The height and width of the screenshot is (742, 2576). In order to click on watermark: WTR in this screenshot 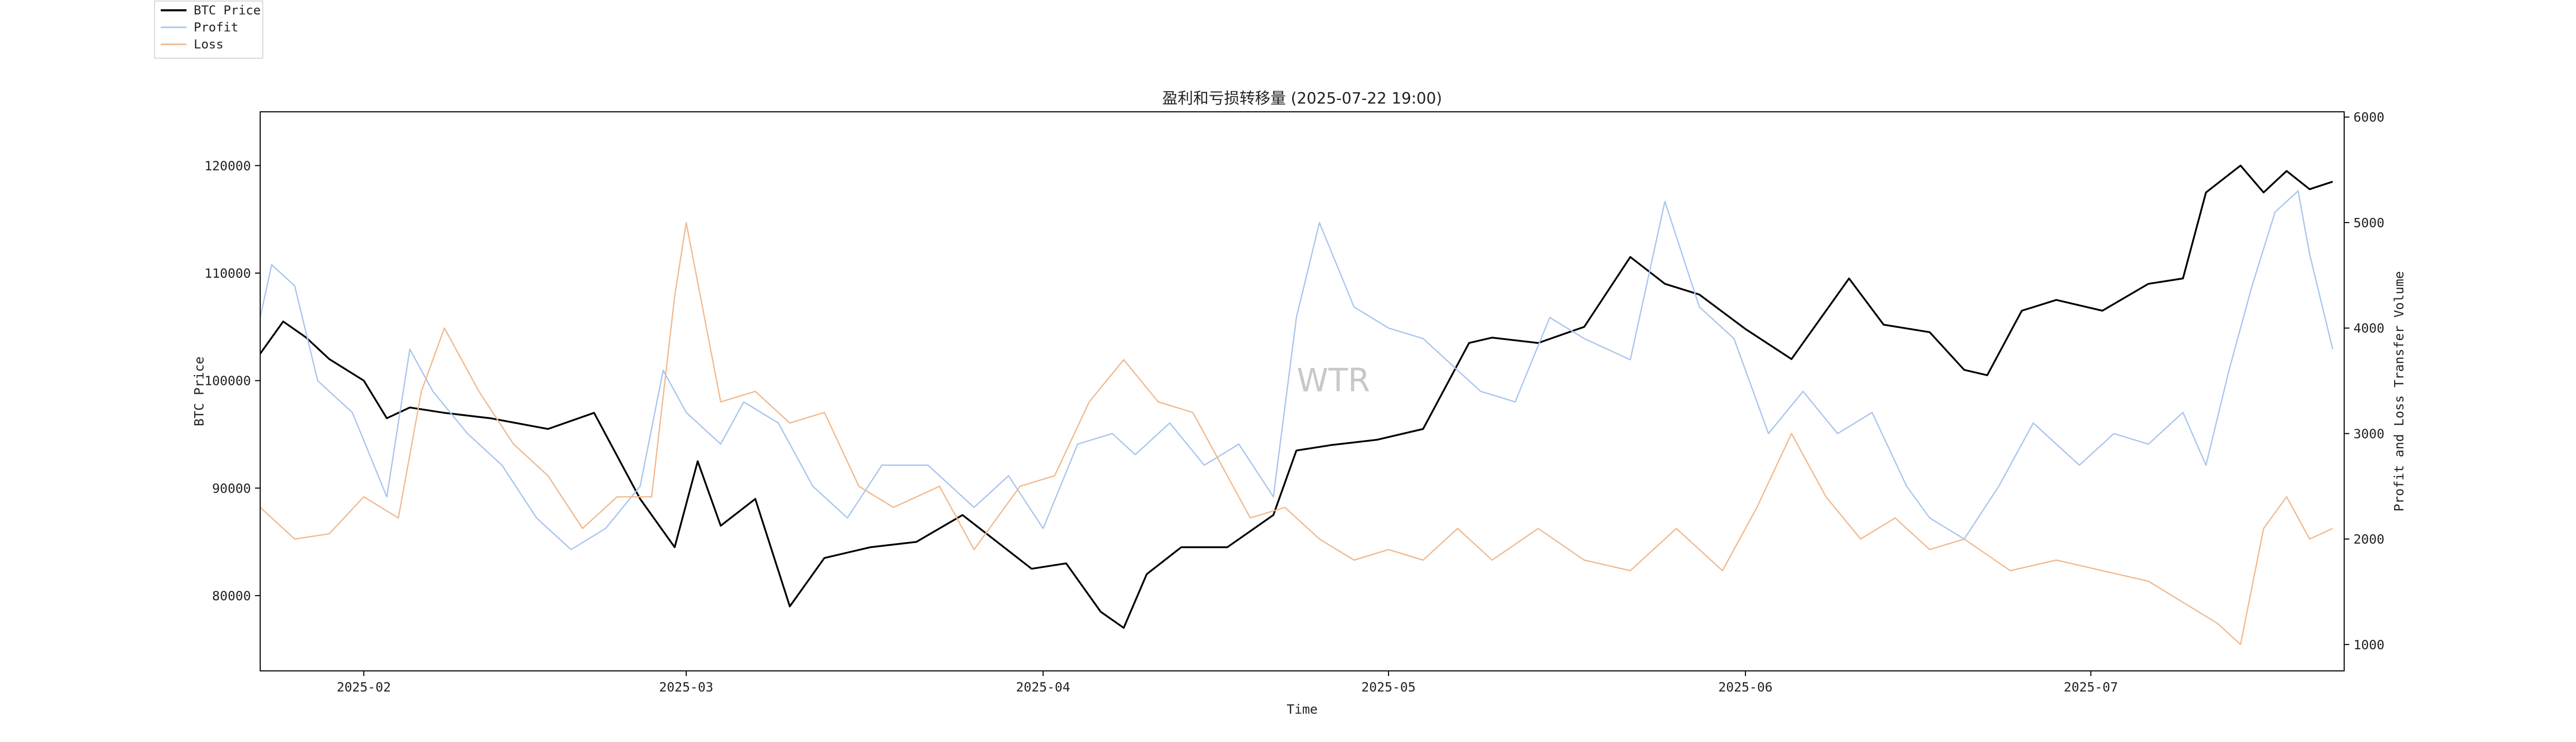, I will do `click(1333, 380)`.